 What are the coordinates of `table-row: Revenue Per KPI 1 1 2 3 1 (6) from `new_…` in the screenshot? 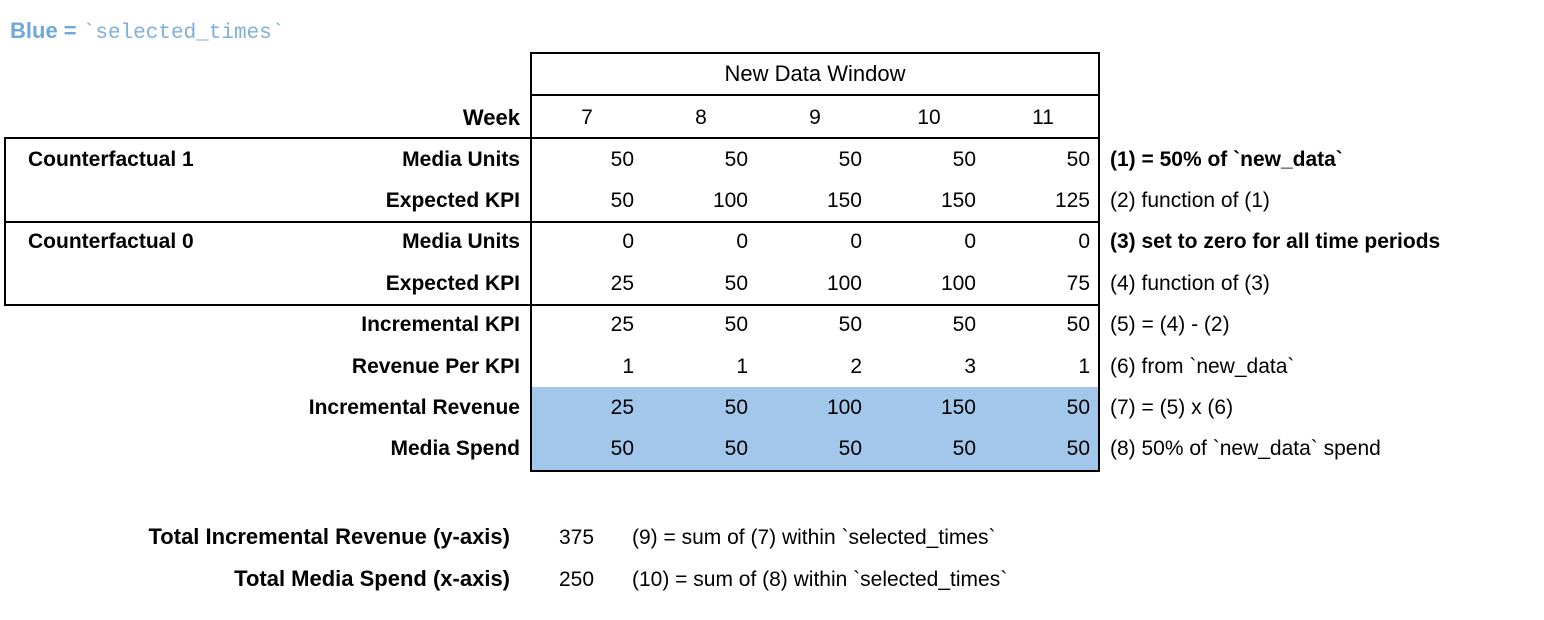 It's located at (772, 366).